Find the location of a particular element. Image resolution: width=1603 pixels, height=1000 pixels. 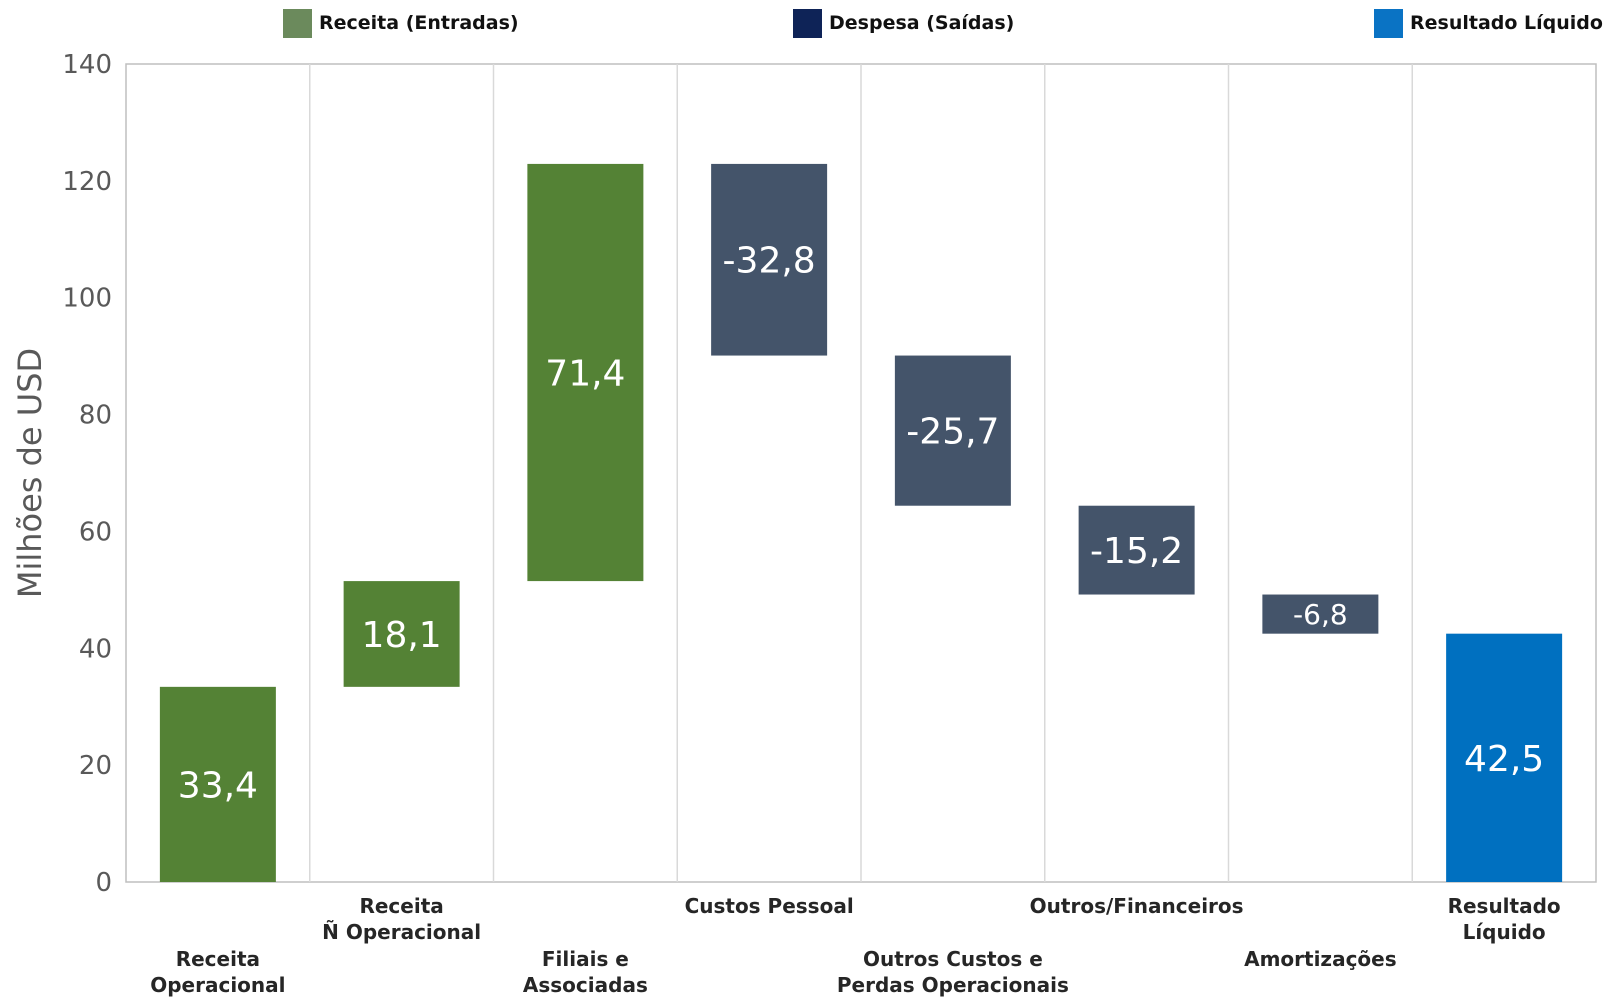

data-label: 18,1 is located at coordinates (402, 635).